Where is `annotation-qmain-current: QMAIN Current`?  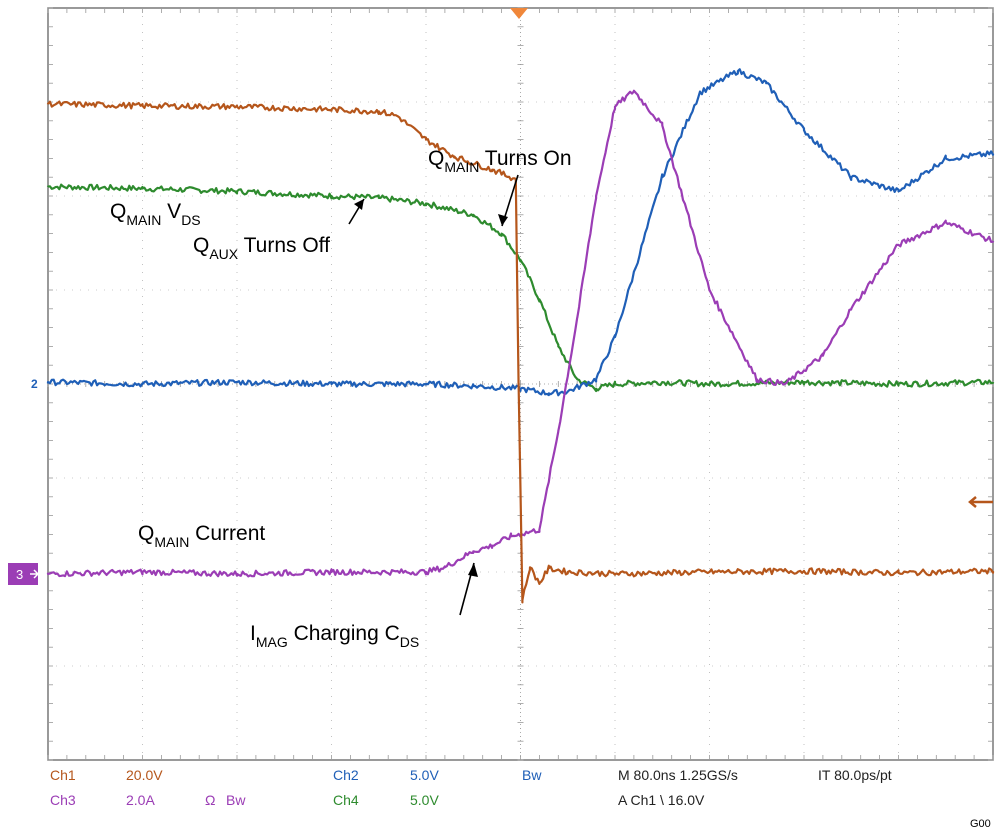
annotation-qmain-current: QMAIN Current is located at coordinates (201, 536).